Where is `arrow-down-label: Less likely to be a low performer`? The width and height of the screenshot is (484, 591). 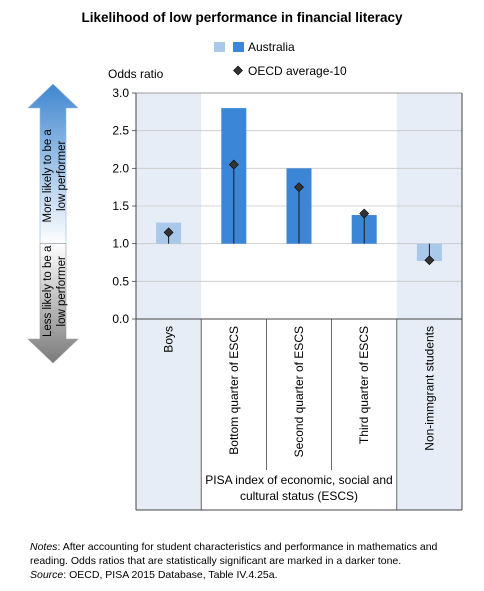
arrow-down-label: Less likely to be a low performer is located at coordinates (55, 291).